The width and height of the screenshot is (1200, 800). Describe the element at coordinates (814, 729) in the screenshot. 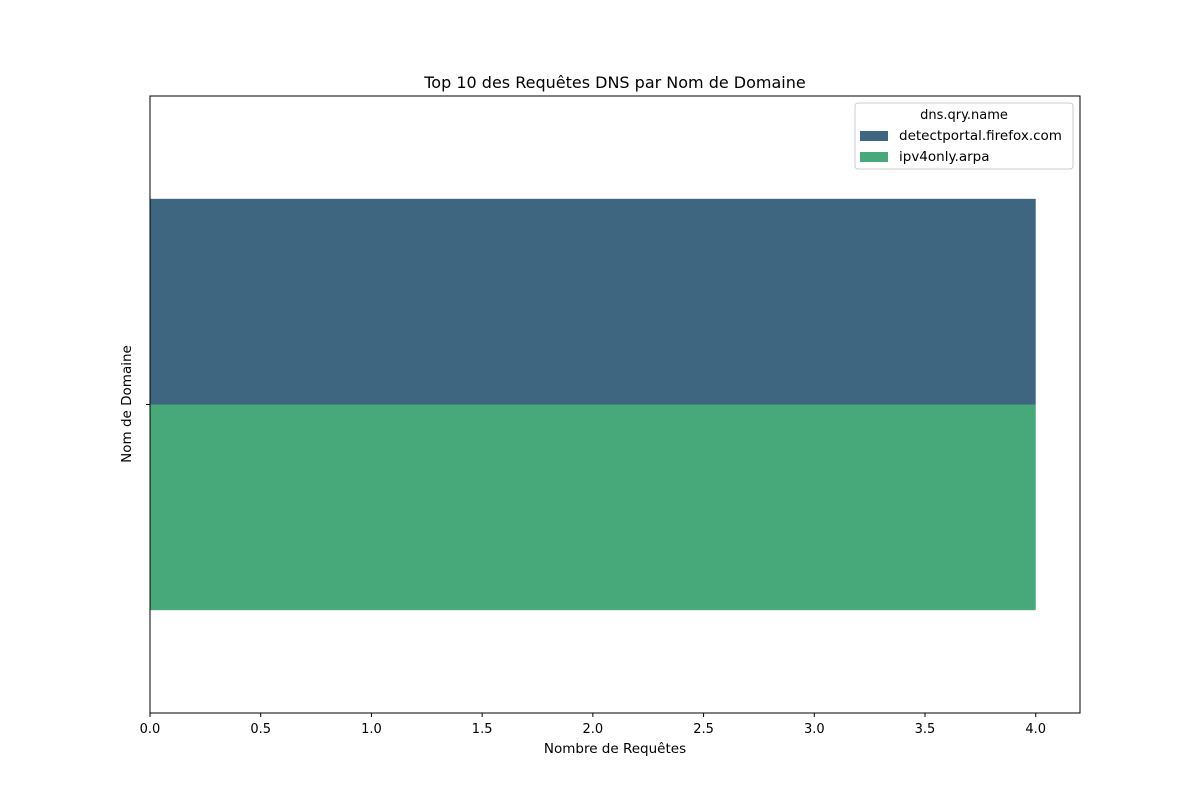

I see `x-tick-label: 3.0` at that location.